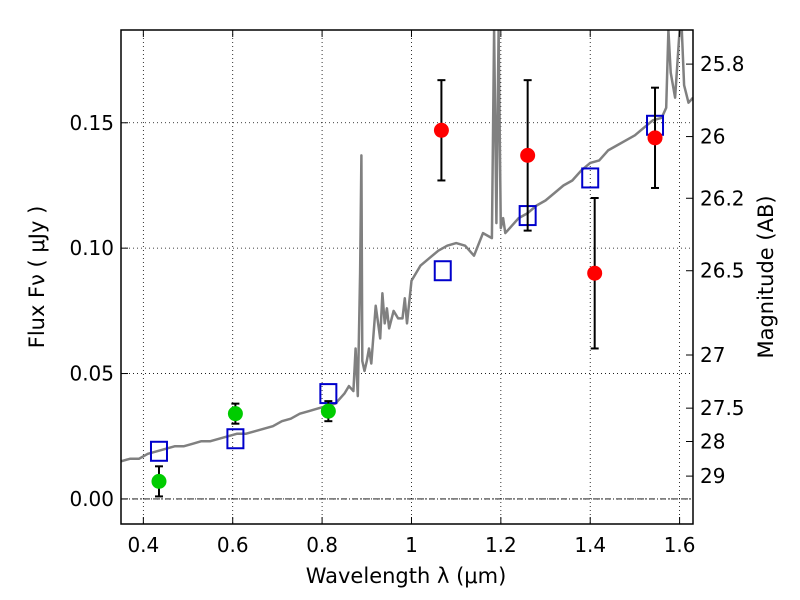 The image size is (800, 600). What do you see at coordinates (91, 123) in the screenshot?
I see `y-tick-label: 0.15` at bounding box center [91, 123].